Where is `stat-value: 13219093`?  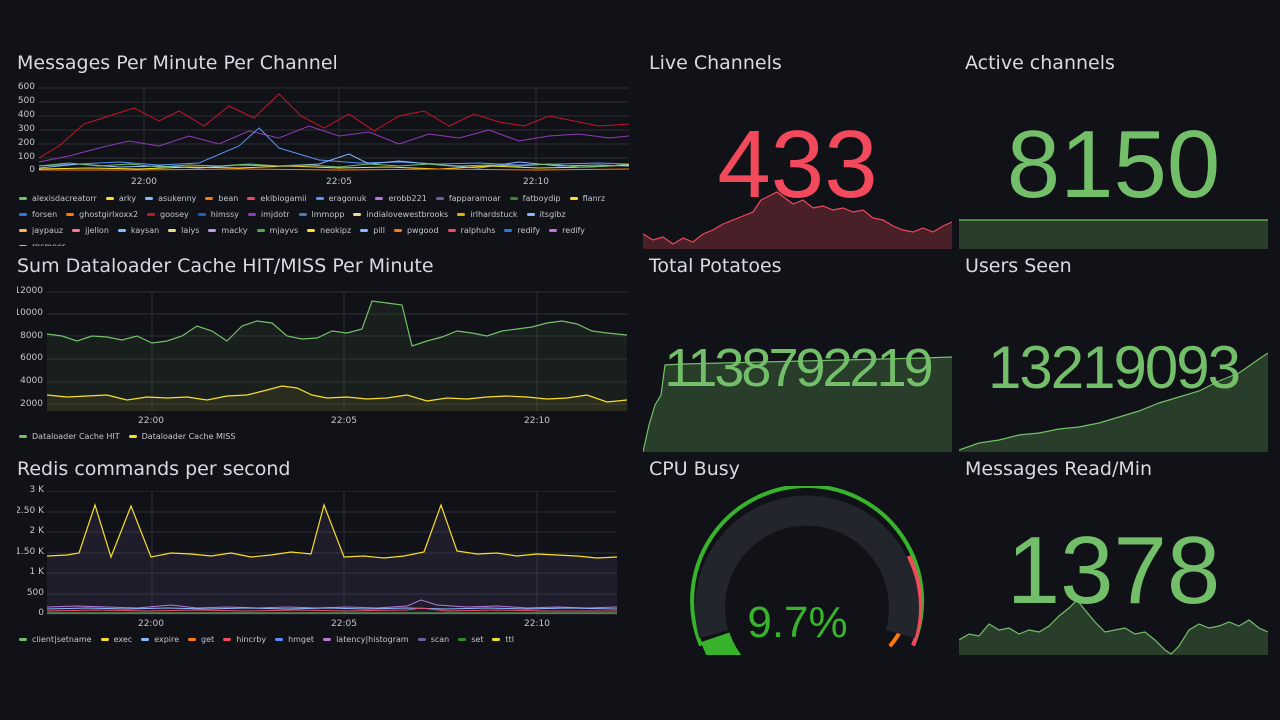 stat-value: 13219093 is located at coordinates (1114, 367).